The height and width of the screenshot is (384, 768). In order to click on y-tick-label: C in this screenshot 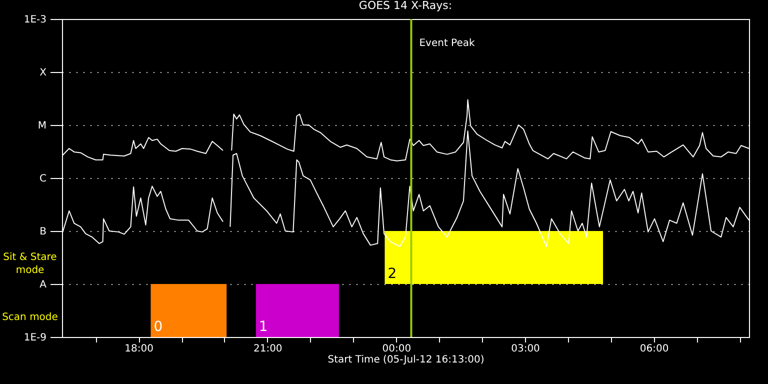, I will do `click(43, 179)`.